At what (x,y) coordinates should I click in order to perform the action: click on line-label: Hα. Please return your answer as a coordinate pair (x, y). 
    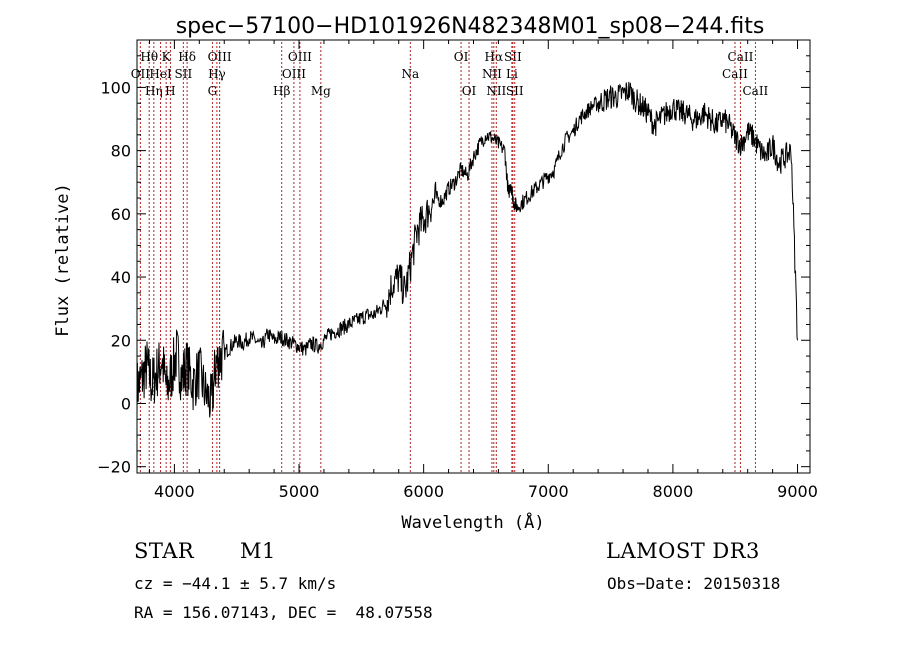
    Looking at the image, I should click on (494, 57).